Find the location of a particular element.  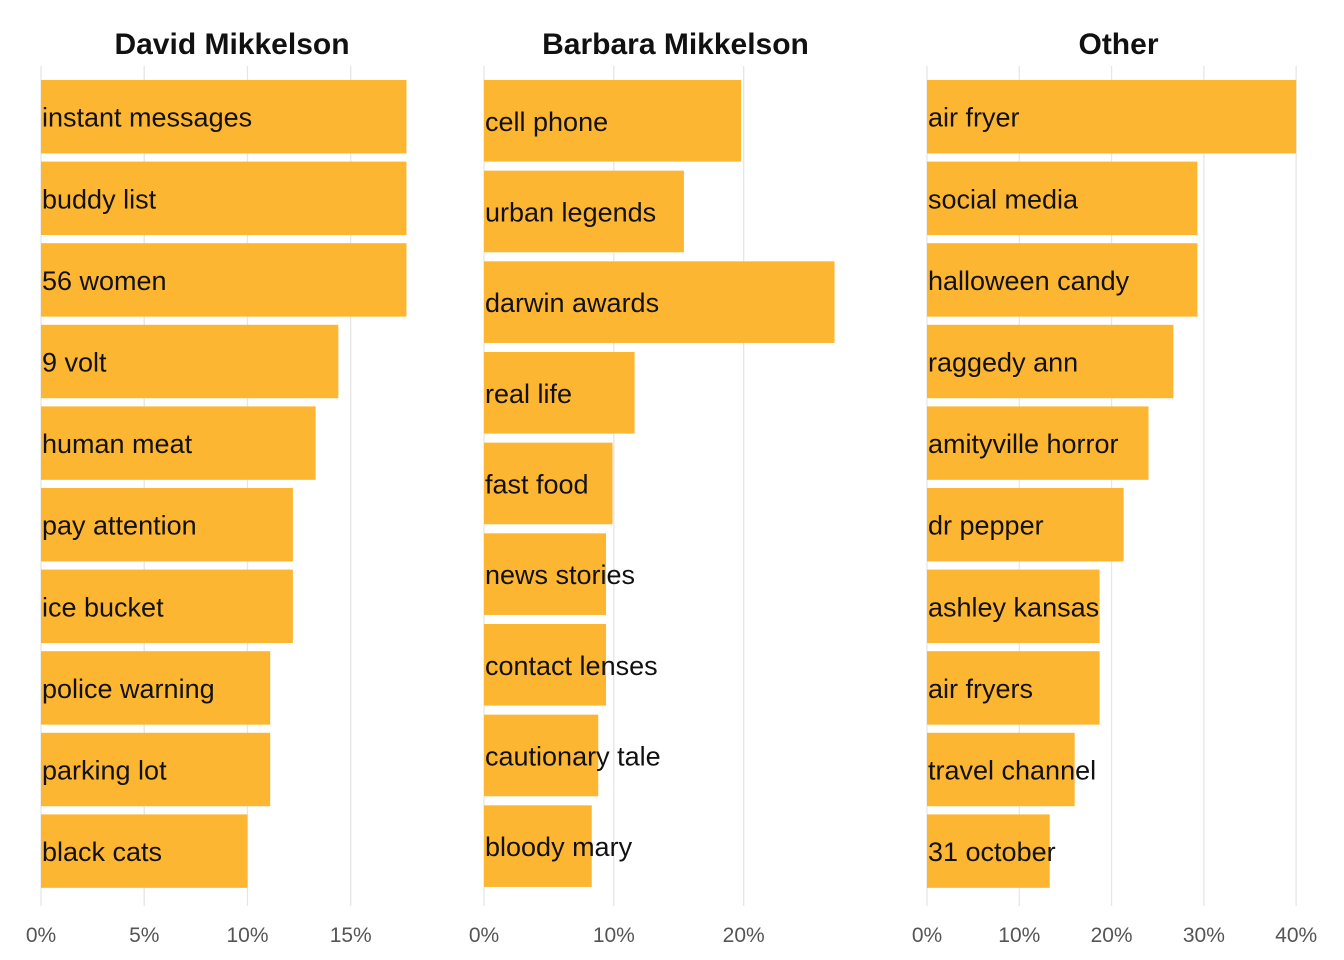

x-tick-label: 5% is located at coordinates (144, 935).